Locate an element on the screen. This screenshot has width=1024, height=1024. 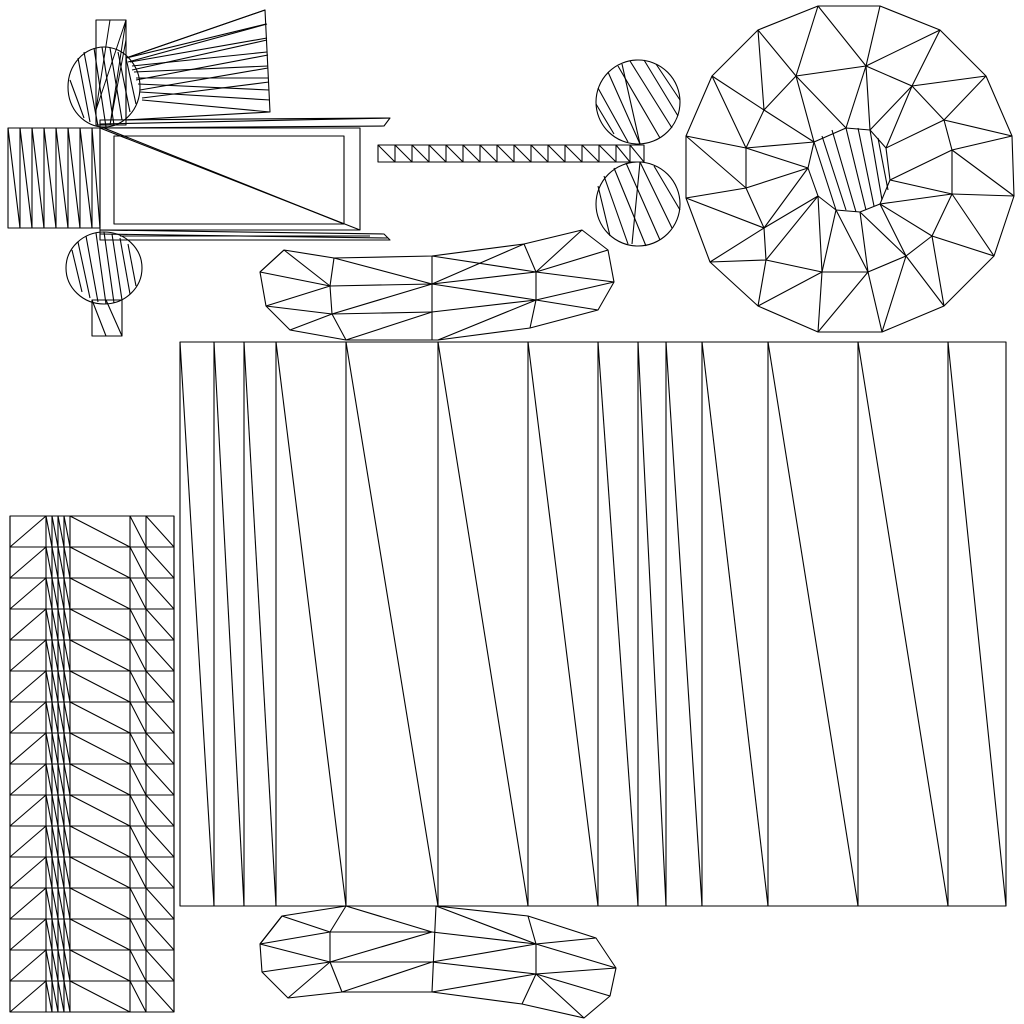
top-left-fan-strips is located at coordinates (183, 67).